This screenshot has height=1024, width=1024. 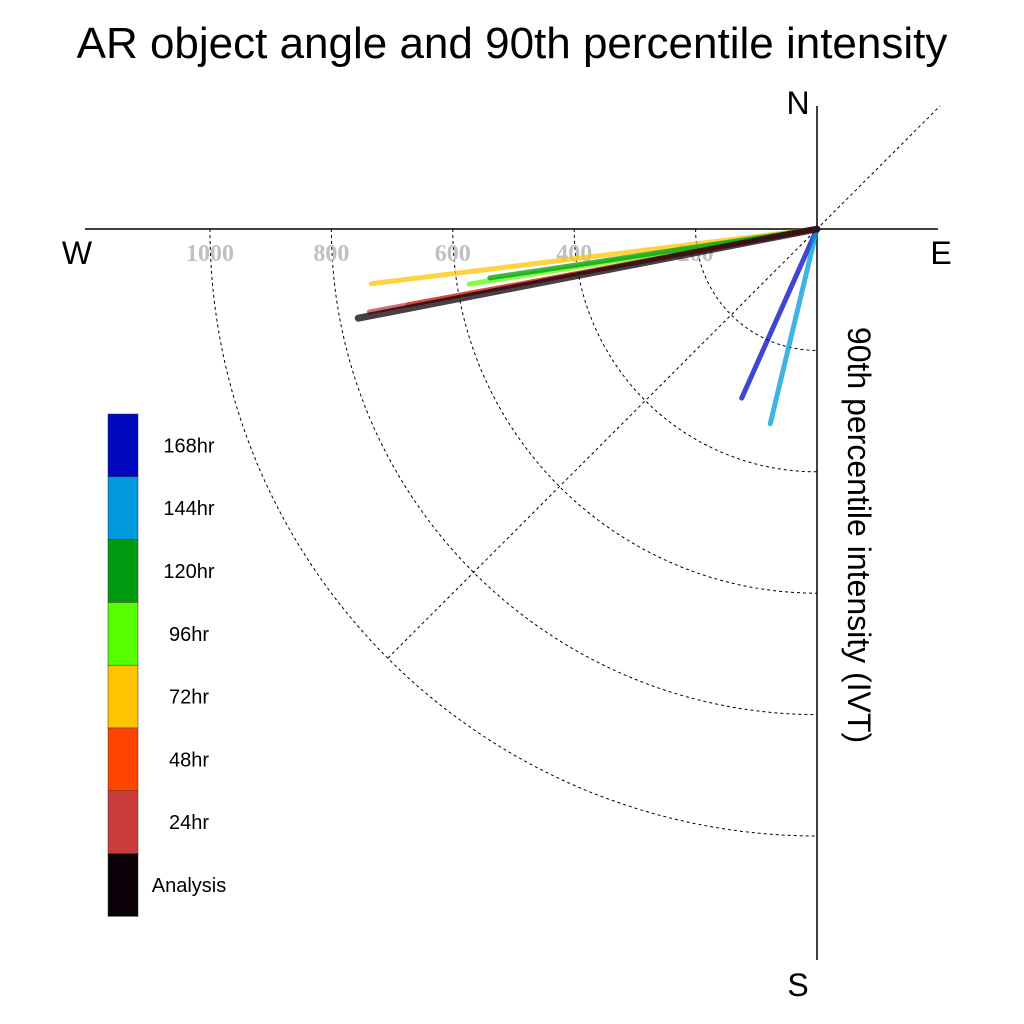 I want to click on legend-swatch-168hr, so click(x=123, y=445).